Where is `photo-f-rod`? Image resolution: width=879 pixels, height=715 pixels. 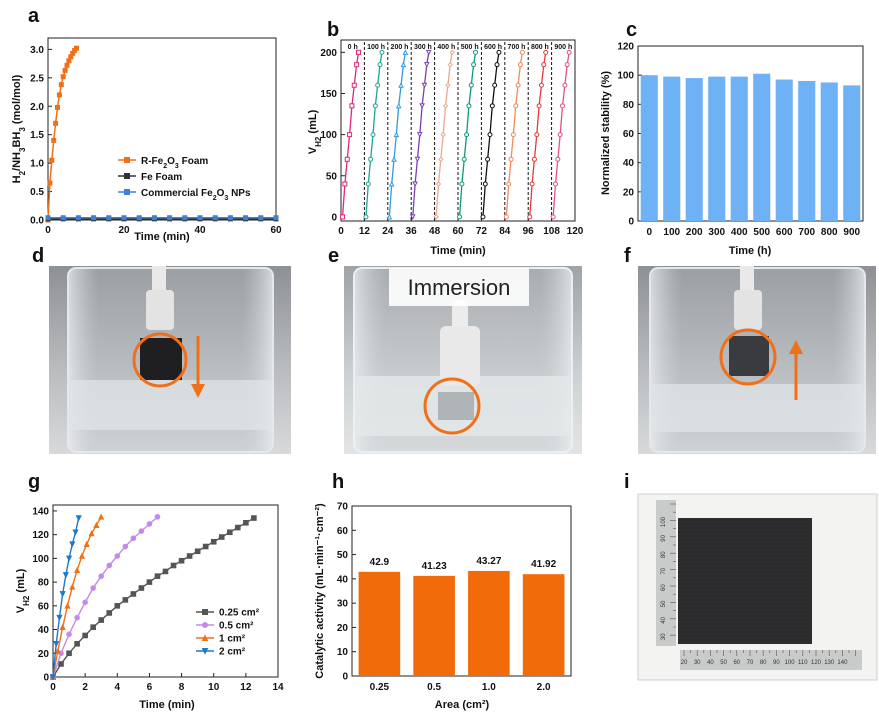
photo-f-rod is located at coordinates (747, 280).